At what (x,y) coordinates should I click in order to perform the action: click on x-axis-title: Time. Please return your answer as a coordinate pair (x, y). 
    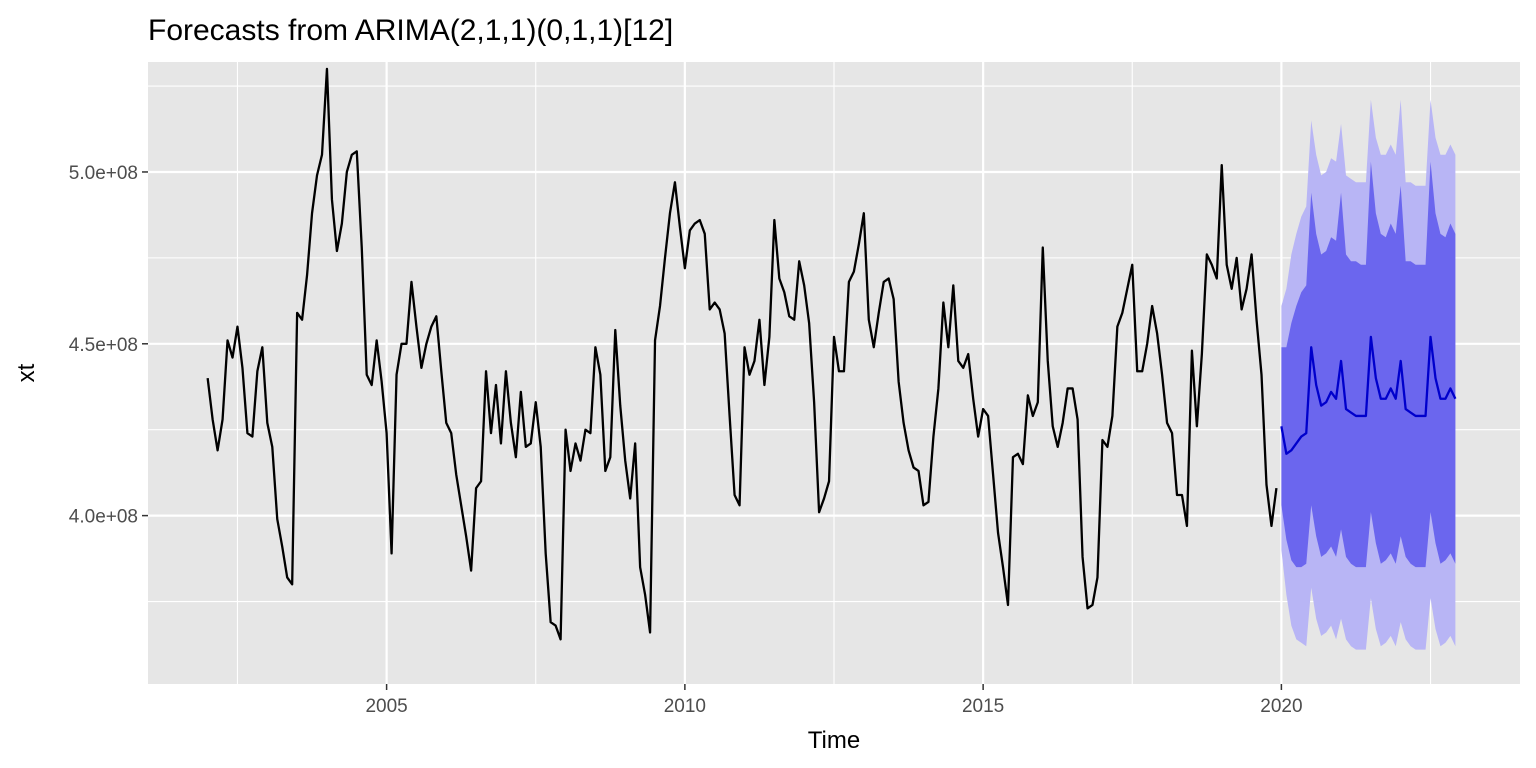
    Looking at the image, I should click on (834, 740).